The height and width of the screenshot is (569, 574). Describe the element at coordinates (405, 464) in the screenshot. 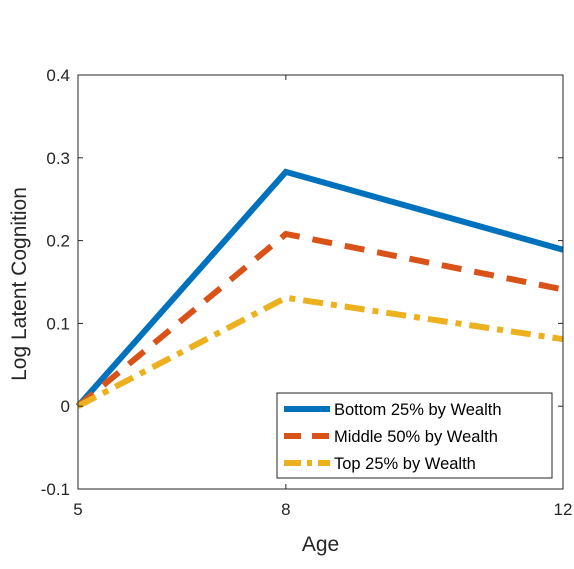

I see `legend-label-3: Top 25% by Wealth` at that location.